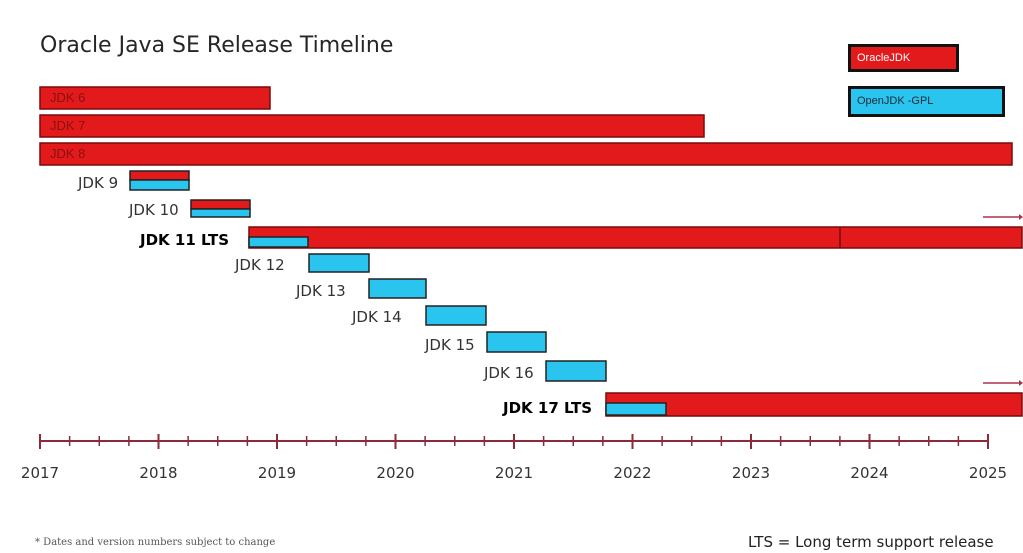 This screenshot has width=1023, height=553. Describe the element at coordinates (158, 473) in the screenshot. I see `year-label: 2018` at that location.